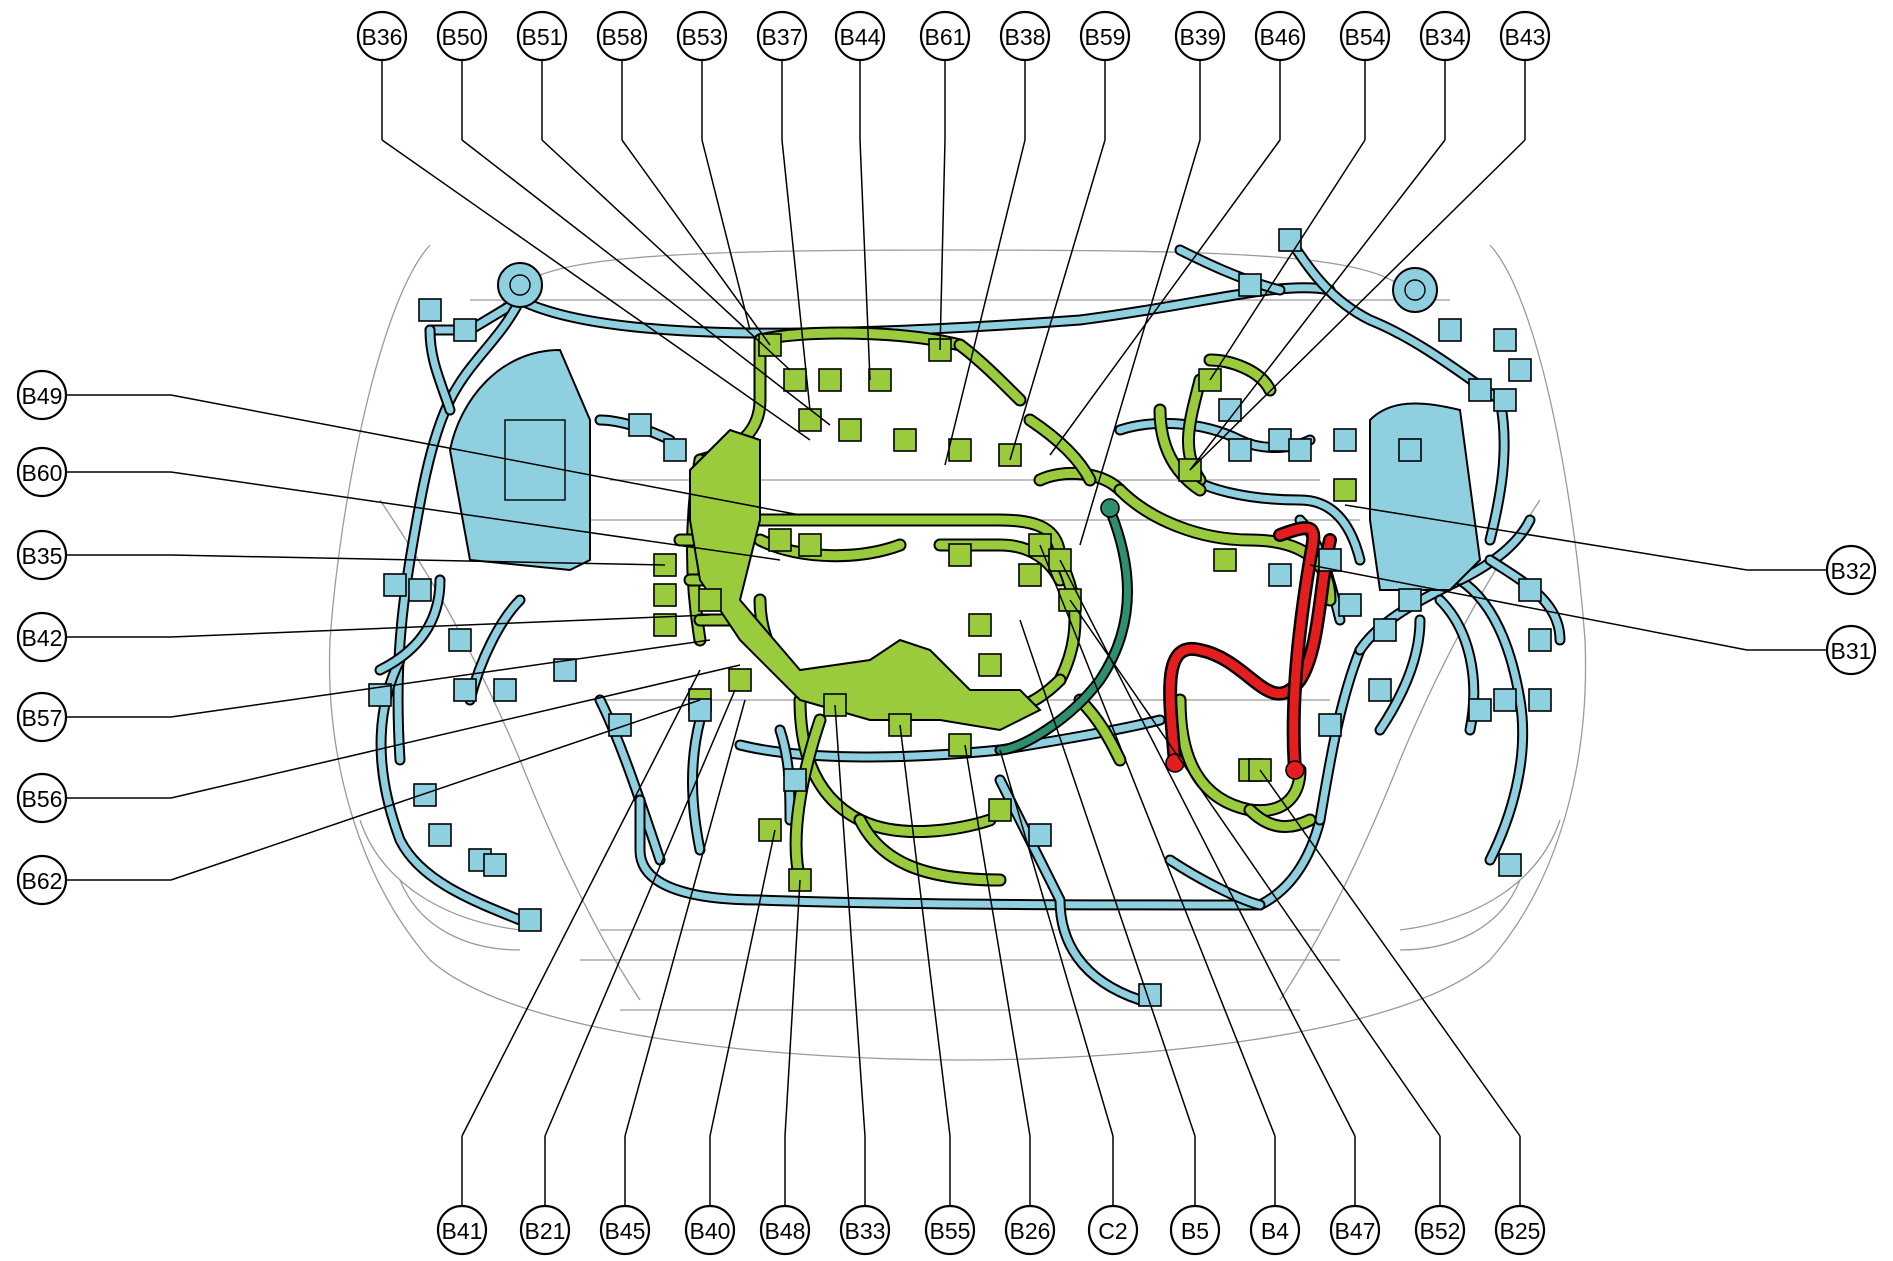 The image size is (1893, 1261). I want to click on relay-box-left, so click(519, 417).